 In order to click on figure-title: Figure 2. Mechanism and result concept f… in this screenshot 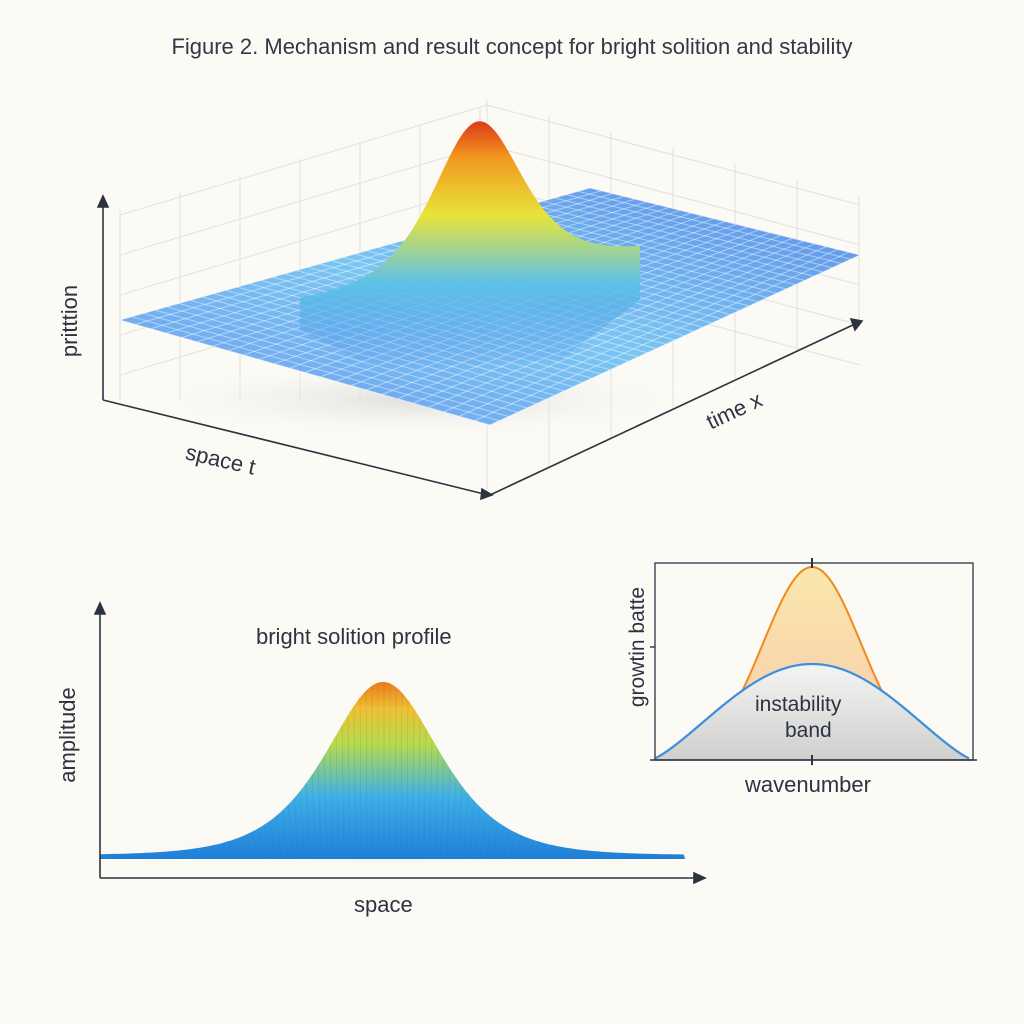, I will do `click(512, 46)`.